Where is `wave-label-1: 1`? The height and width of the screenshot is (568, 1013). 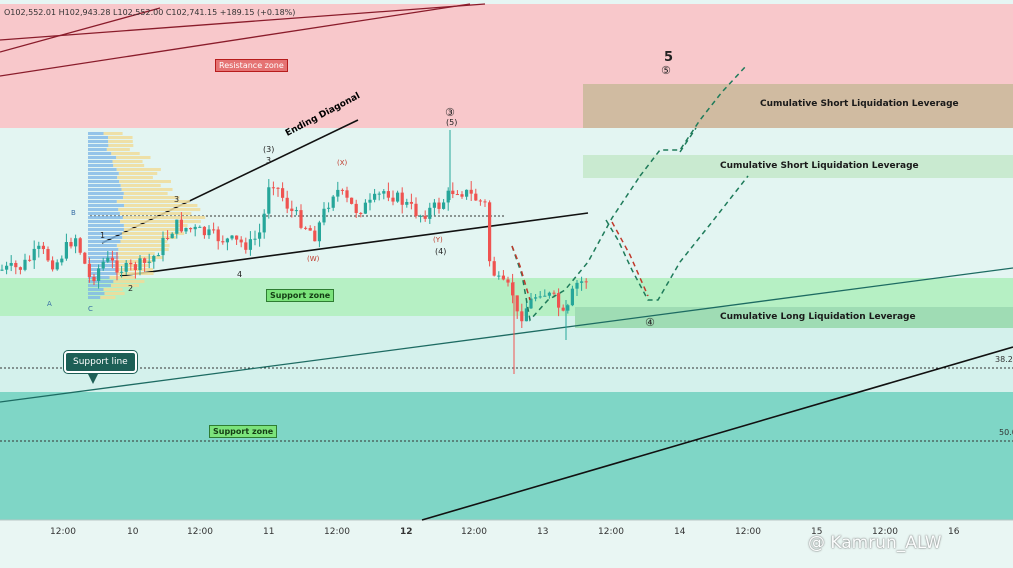
wave-label-1: 1 is located at coordinates (103, 235).